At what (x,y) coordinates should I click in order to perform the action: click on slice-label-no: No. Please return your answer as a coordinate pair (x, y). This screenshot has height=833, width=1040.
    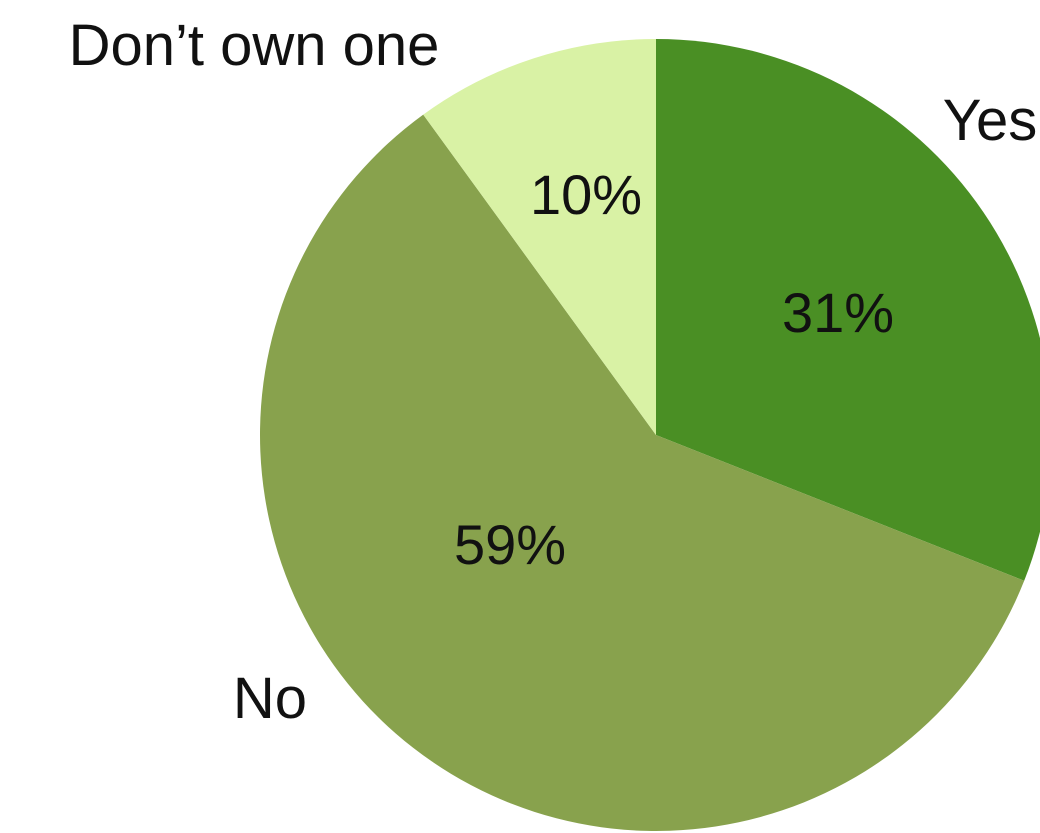
    Looking at the image, I should click on (270, 698).